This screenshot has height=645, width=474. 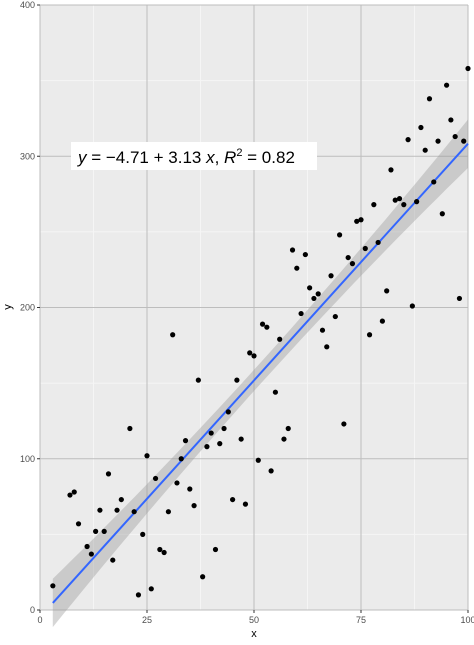 What do you see at coordinates (27, 156) in the screenshot?
I see `y-tick-label: 300` at bounding box center [27, 156].